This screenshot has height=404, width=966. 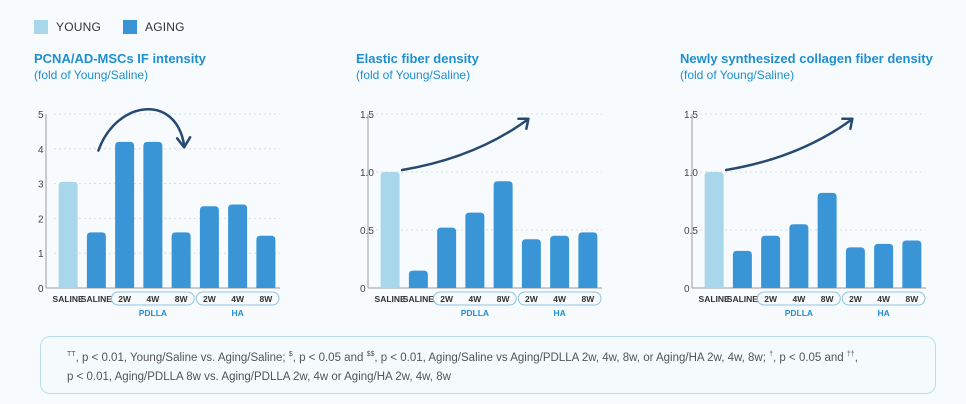 What do you see at coordinates (856, 357) in the screenshot?
I see `footnote-text: ,` at bounding box center [856, 357].